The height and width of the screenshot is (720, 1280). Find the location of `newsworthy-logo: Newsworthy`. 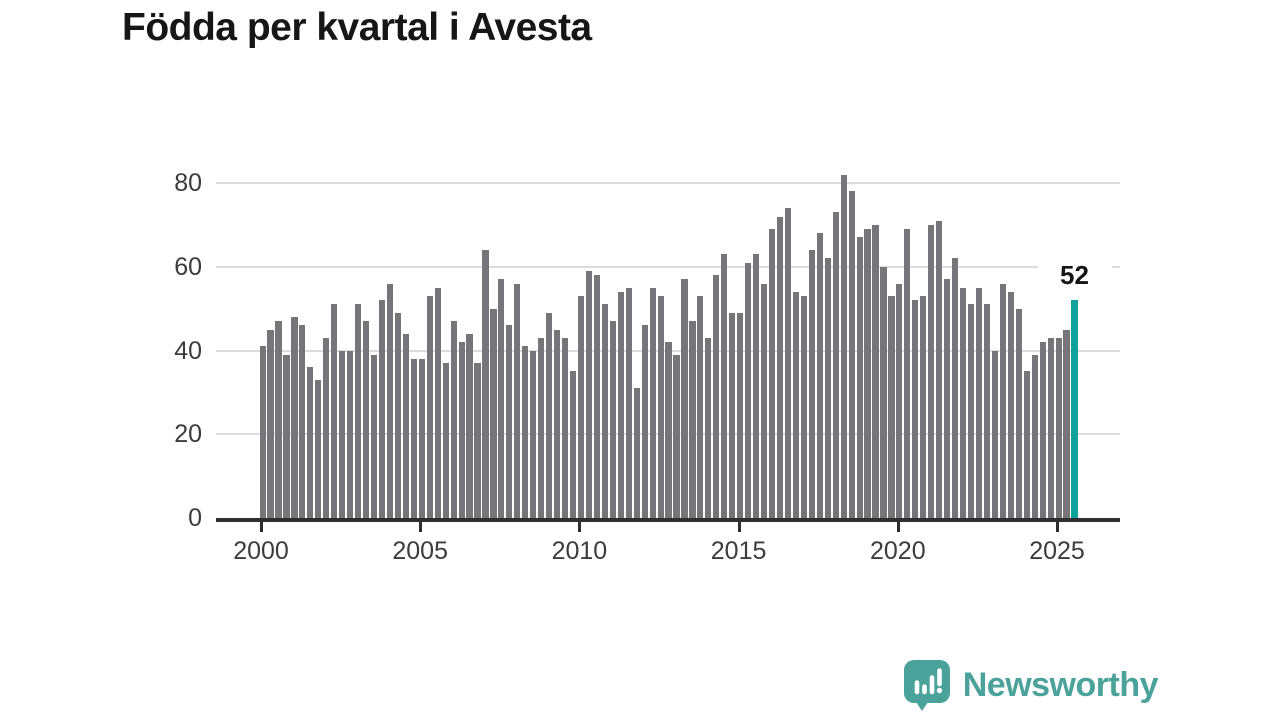

newsworthy-logo: Newsworthy is located at coordinates (1031, 685).